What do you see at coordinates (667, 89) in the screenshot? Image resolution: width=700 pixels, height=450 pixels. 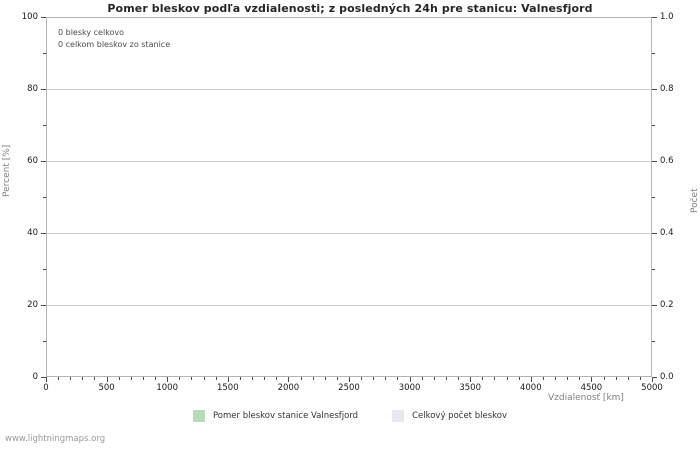 I see `y-tick-label-right-0.8: 0.8` at bounding box center [667, 89].